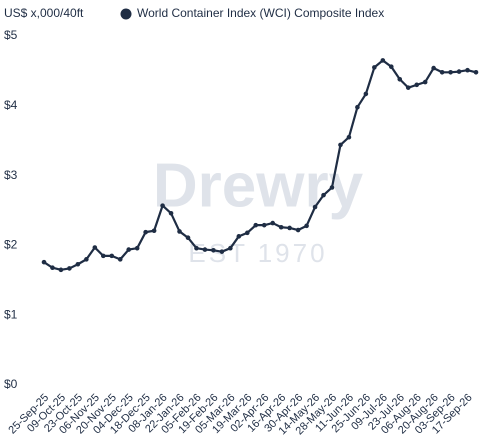 The image size is (500, 440). I want to click on y-tick-label: $0, so click(11, 384).